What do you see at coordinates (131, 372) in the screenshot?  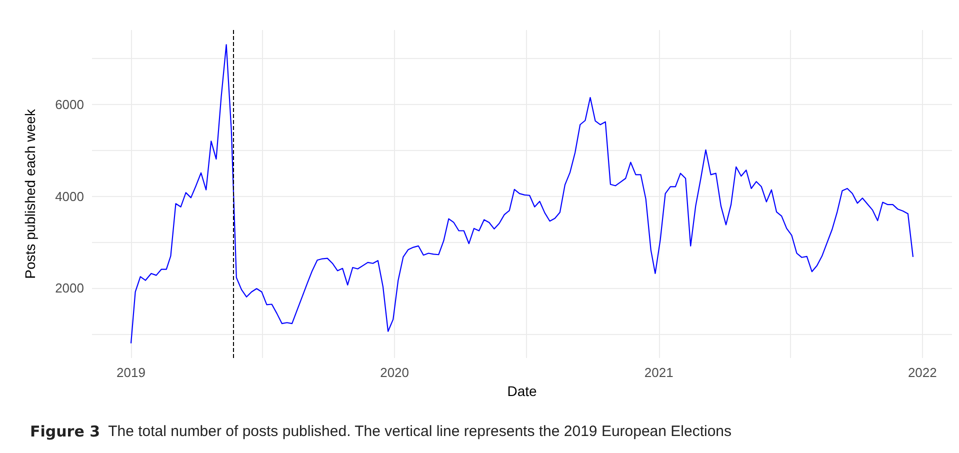 I see `x-tick-label: 2019` at bounding box center [131, 372].